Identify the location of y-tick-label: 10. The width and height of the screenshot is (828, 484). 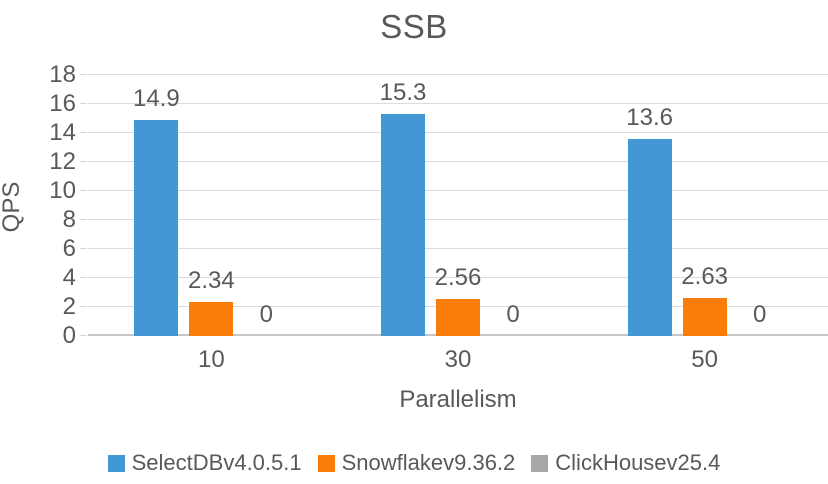
(62, 190).